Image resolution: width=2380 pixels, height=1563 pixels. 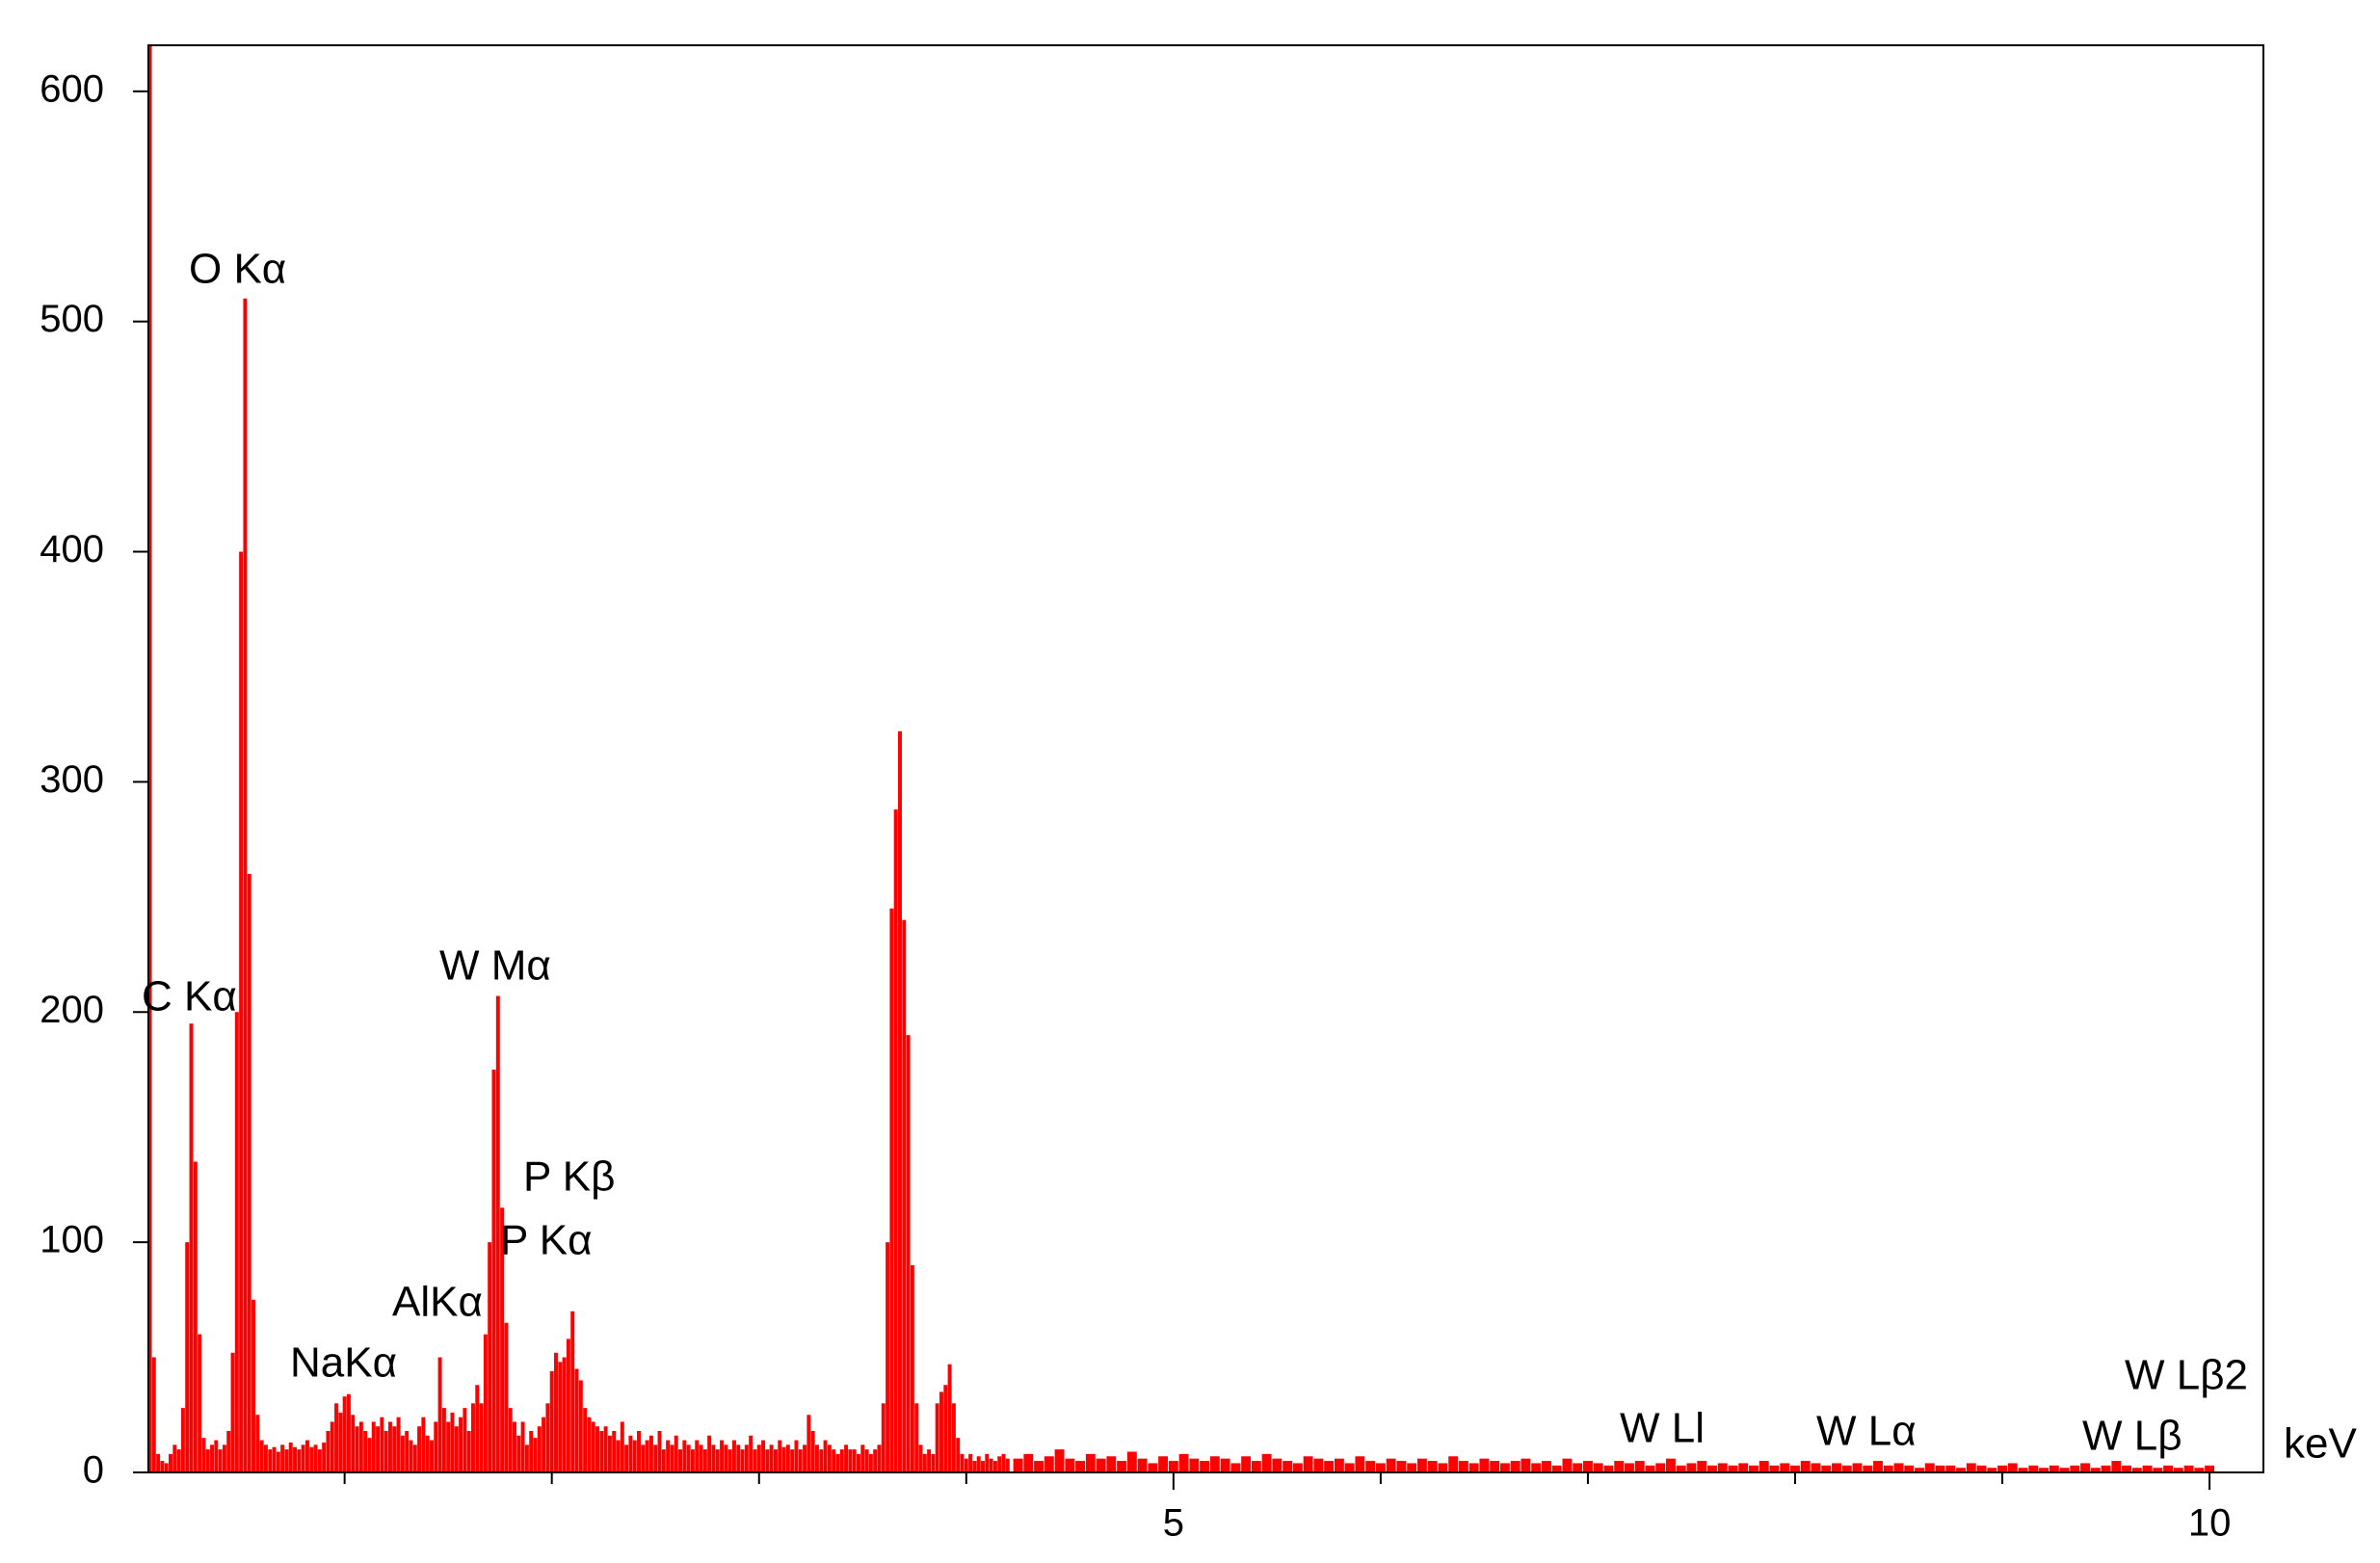 I want to click on y-tick-label: 500, so click(x=72, y=319).